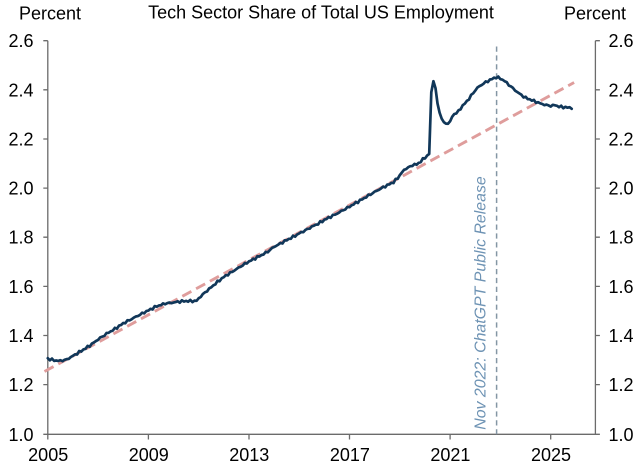 This screenshot has height=476, width=640. I want to click on svg-text: 2013, so click(249, 455).